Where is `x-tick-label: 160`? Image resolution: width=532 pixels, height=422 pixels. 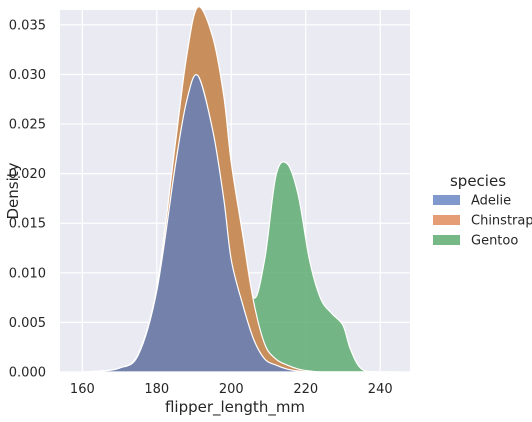
x-tick-label: 160 is located at coordinates (82, 389).